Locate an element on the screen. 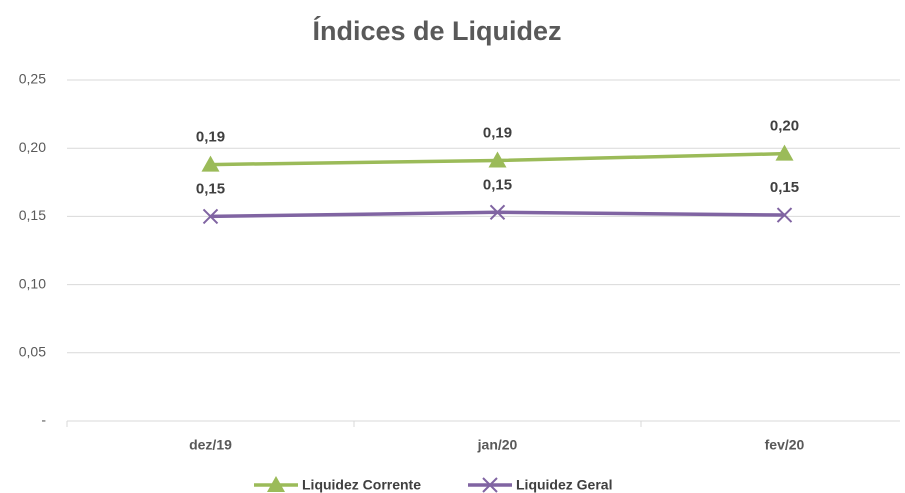 The width and height of the screenshot is (905, 493). value-label: 0,20 is located at coordinates (784, 126).